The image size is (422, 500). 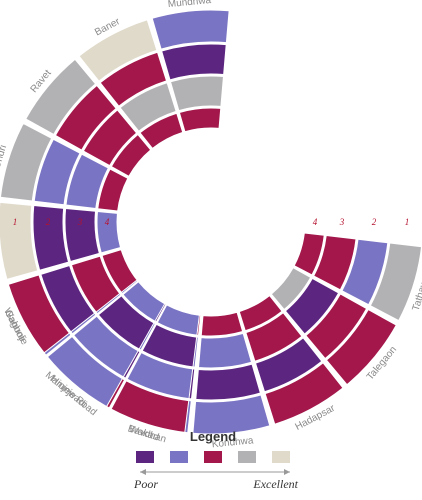 What do you see at coordinates (232, 442) in the screenshot?
I see `location-label: Kondhwa` at bounding box center [232, 442].